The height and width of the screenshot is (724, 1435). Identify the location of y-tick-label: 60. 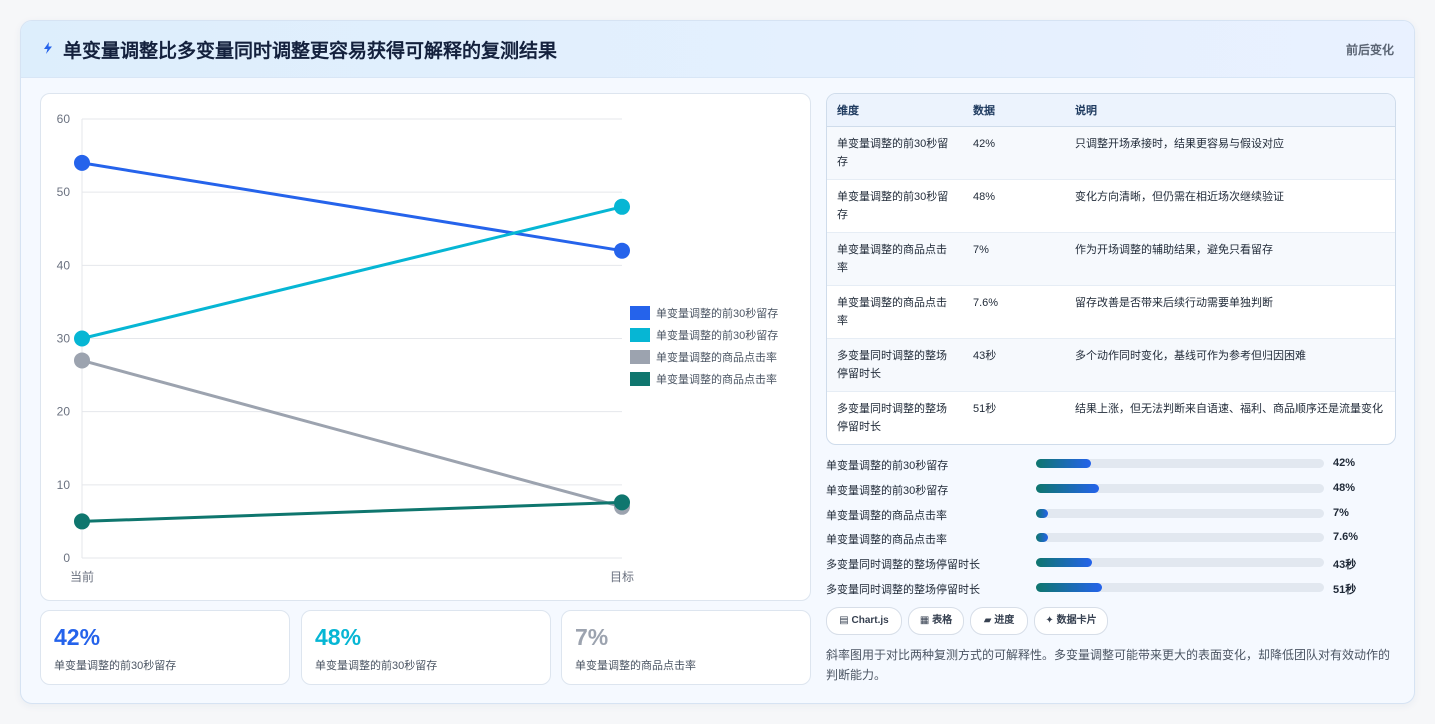
(64, 119).